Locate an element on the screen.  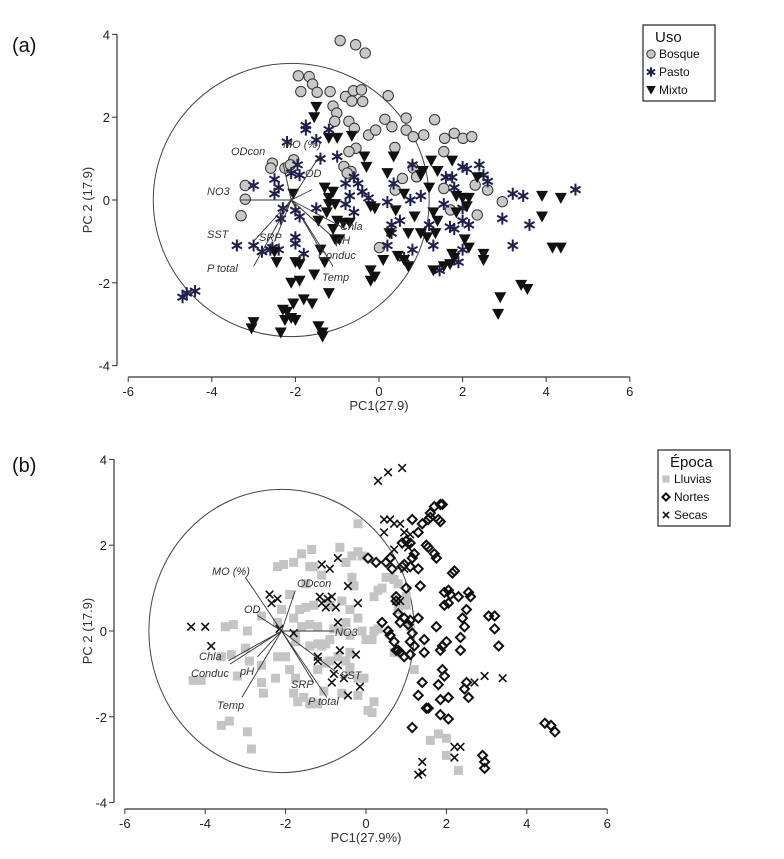
x-axis-label: PC1(27.9%) is located at coordinates (366, 837).